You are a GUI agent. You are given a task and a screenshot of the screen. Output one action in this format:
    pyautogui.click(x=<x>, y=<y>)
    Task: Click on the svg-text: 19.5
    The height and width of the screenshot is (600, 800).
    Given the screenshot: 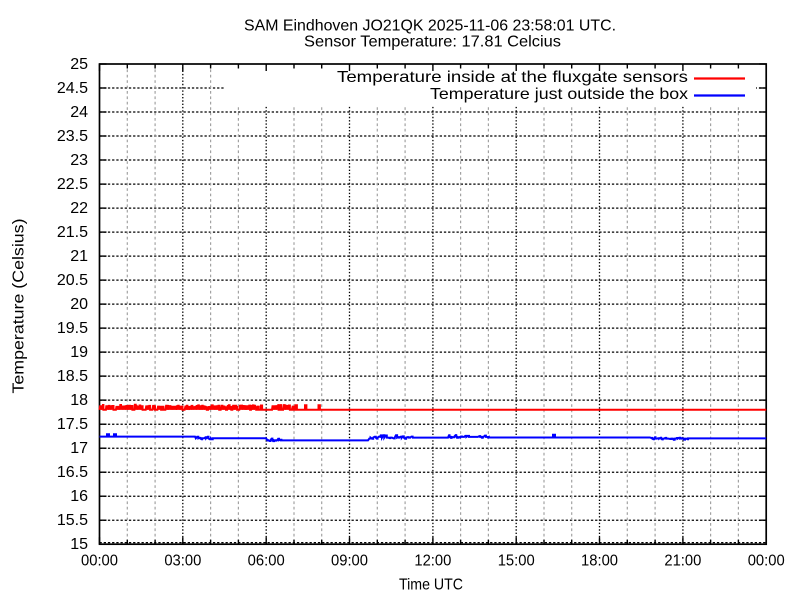 What is the action you would take?
    pyautogui.click(x=72, y=328)
    